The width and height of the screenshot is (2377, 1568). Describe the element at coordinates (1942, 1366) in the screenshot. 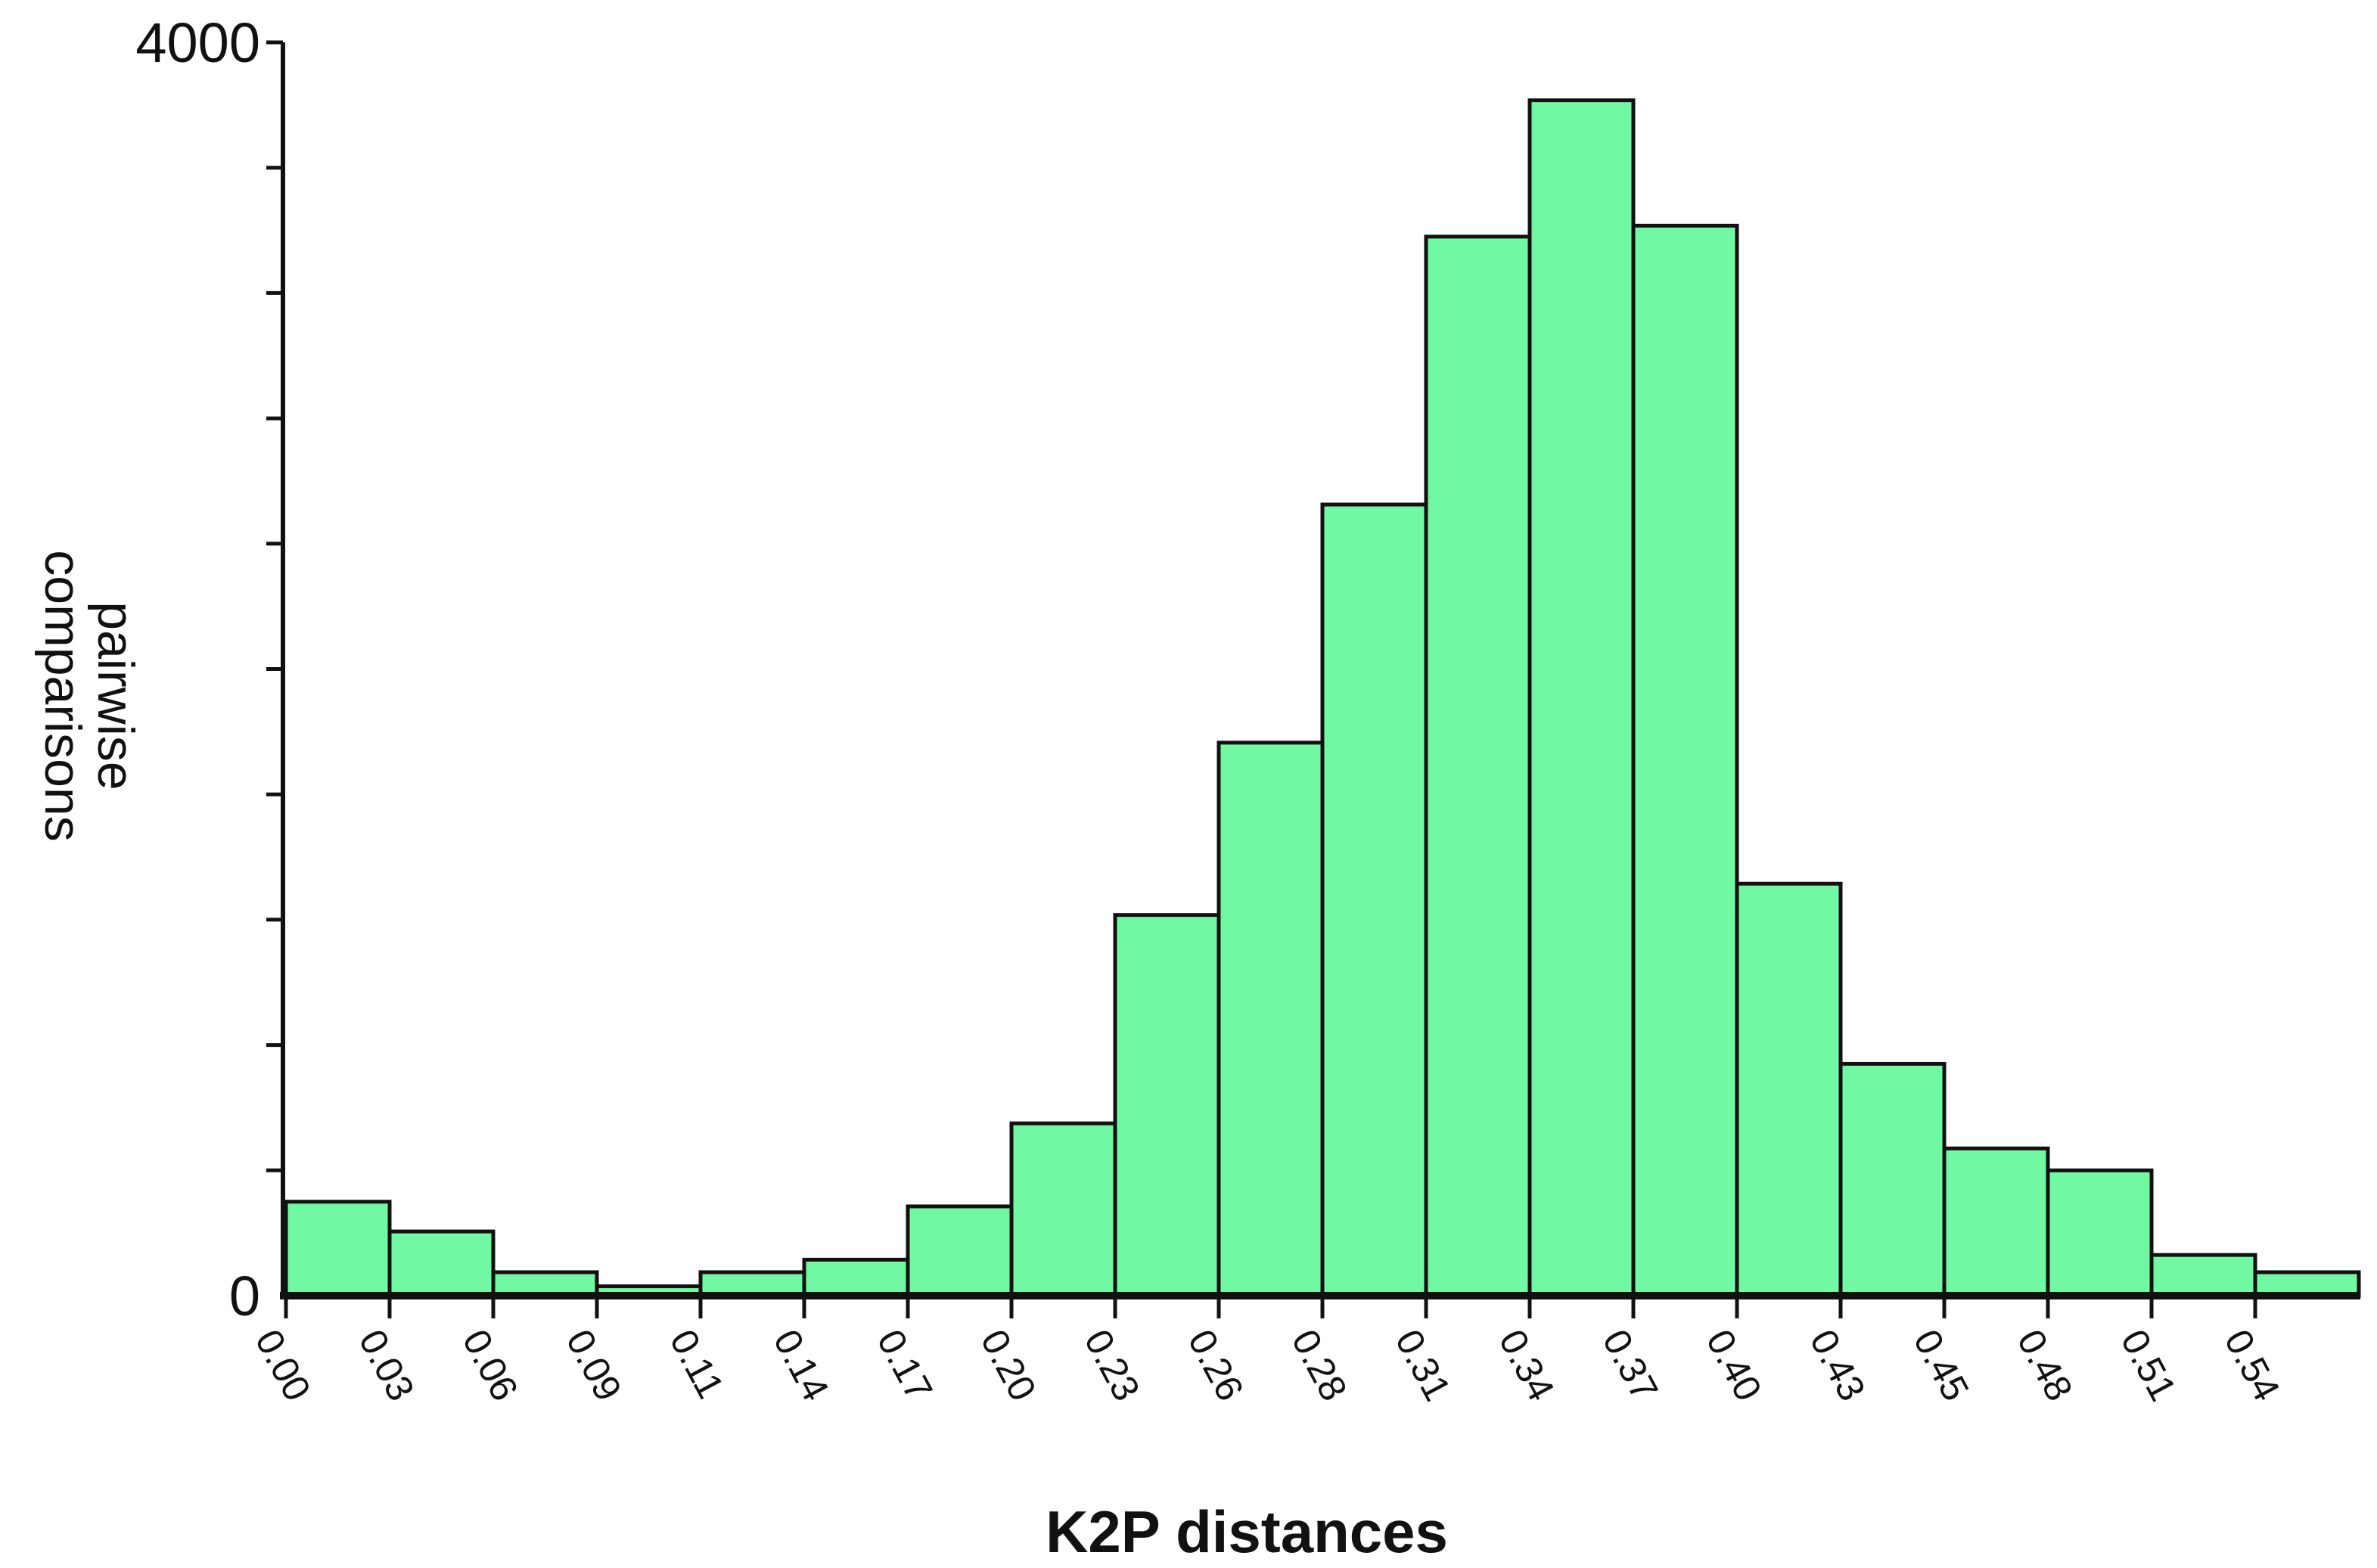

I see `x-tick-label: 0.45` at that location.